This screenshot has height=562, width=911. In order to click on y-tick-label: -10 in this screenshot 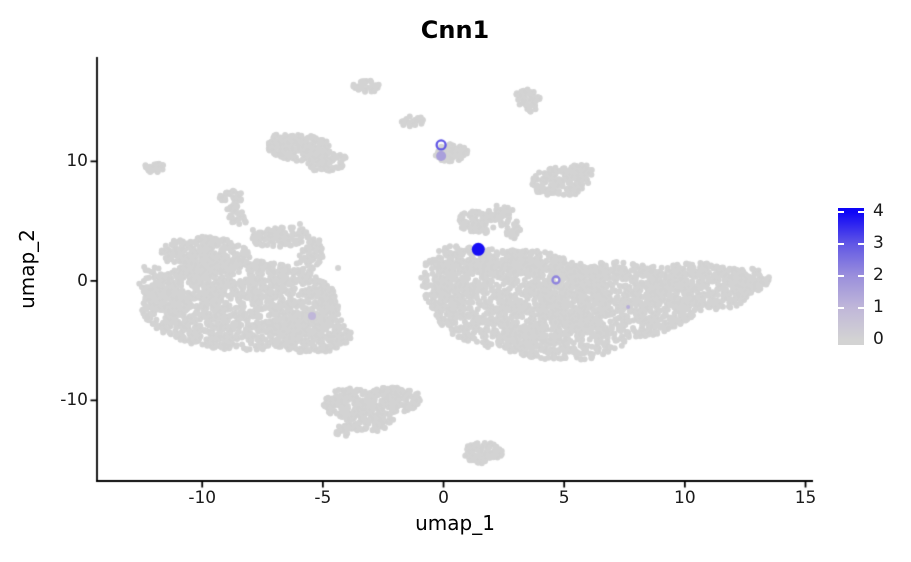, I will do `click(74, 400)`.